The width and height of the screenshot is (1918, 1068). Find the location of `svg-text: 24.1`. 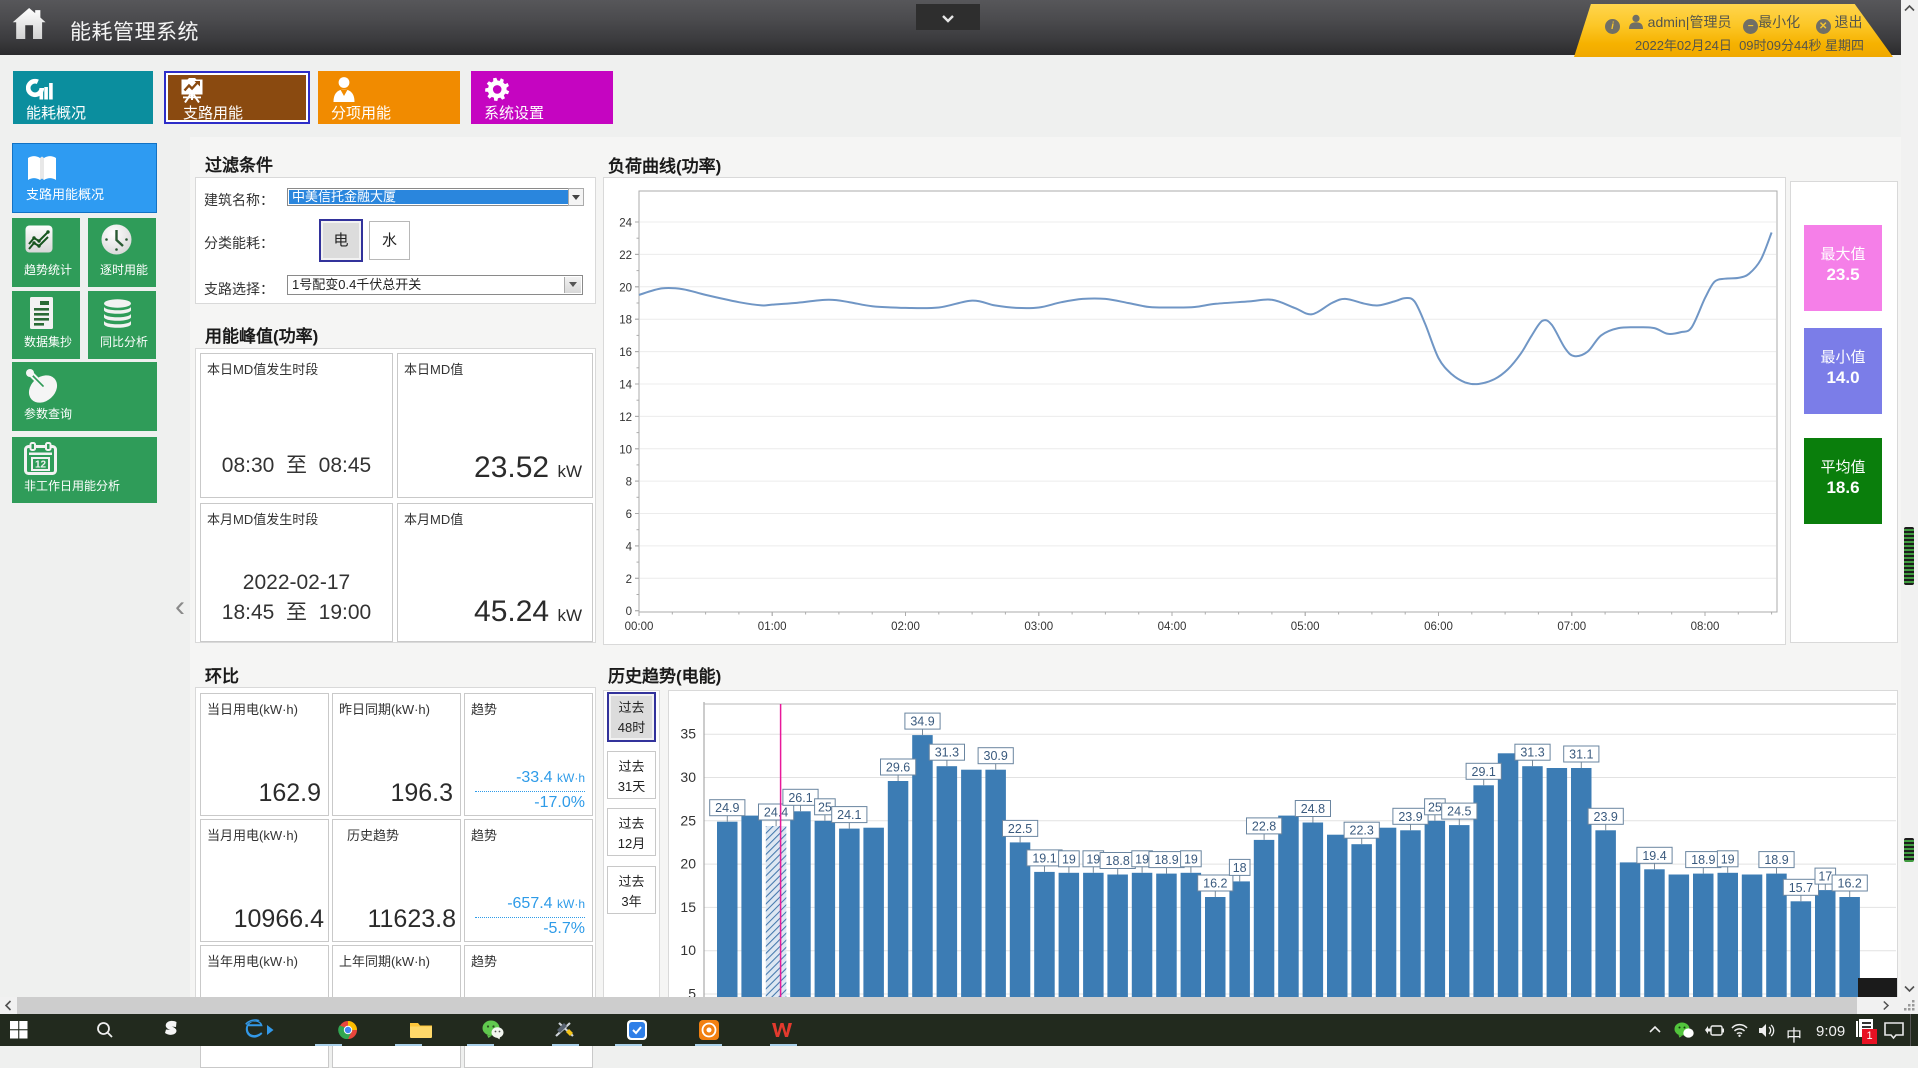

svg-text: 24.1 is located at coordinates (849, 815).